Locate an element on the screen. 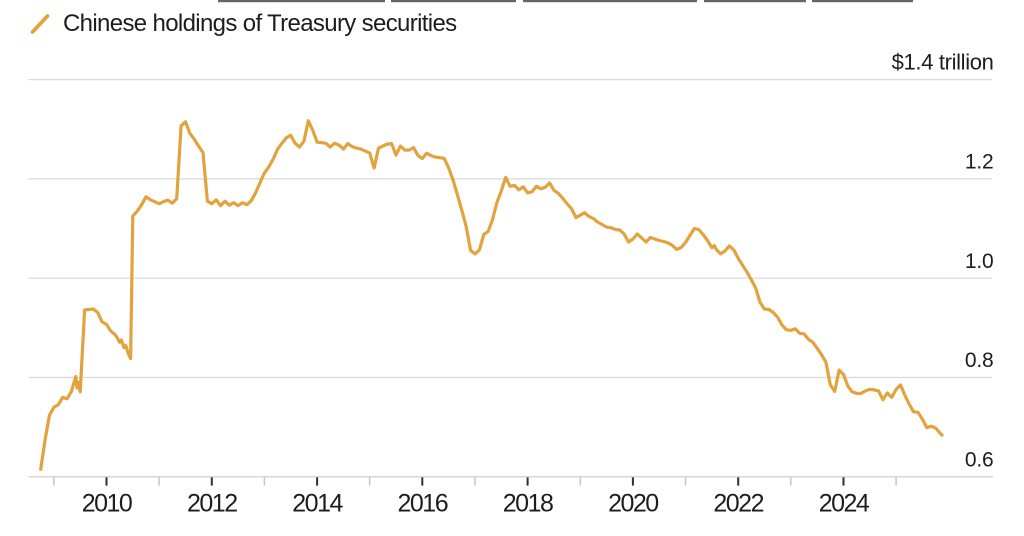 The width and height of the screenshot is (1024, 536). svg-text: 2020 is located at coordinates (633, 504).